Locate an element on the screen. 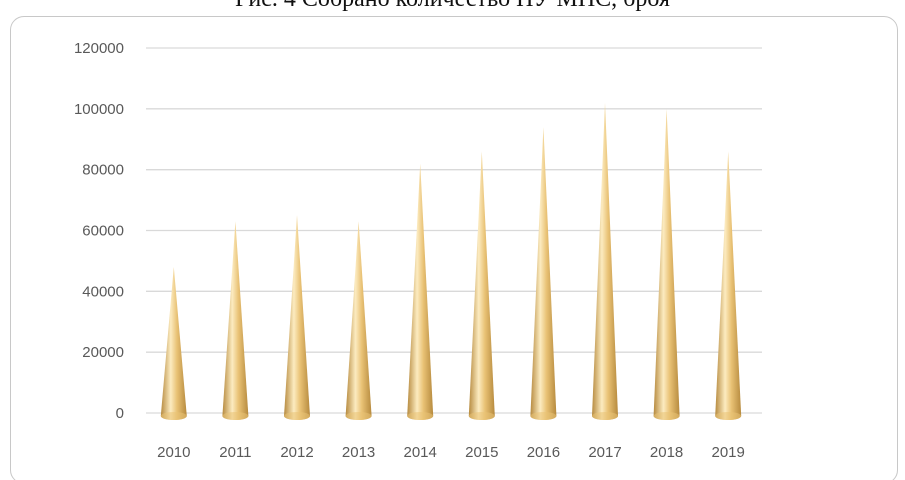  bar-2018 is located at coordinates (666, 264).